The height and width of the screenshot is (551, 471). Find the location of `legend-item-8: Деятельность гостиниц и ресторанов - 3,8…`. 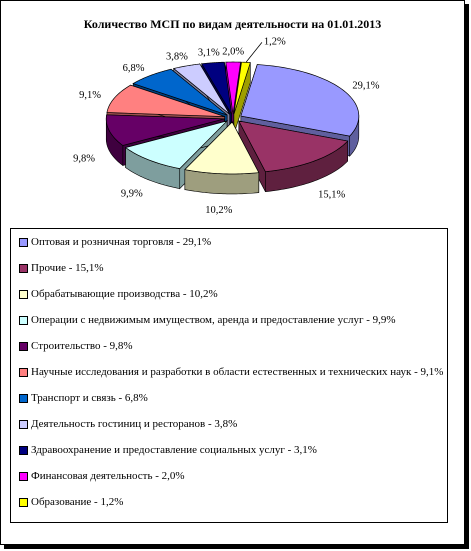

legend-item-8: Деятельность гостиниц и ресторанов - 3,8… is located at coordinates (128, 424).